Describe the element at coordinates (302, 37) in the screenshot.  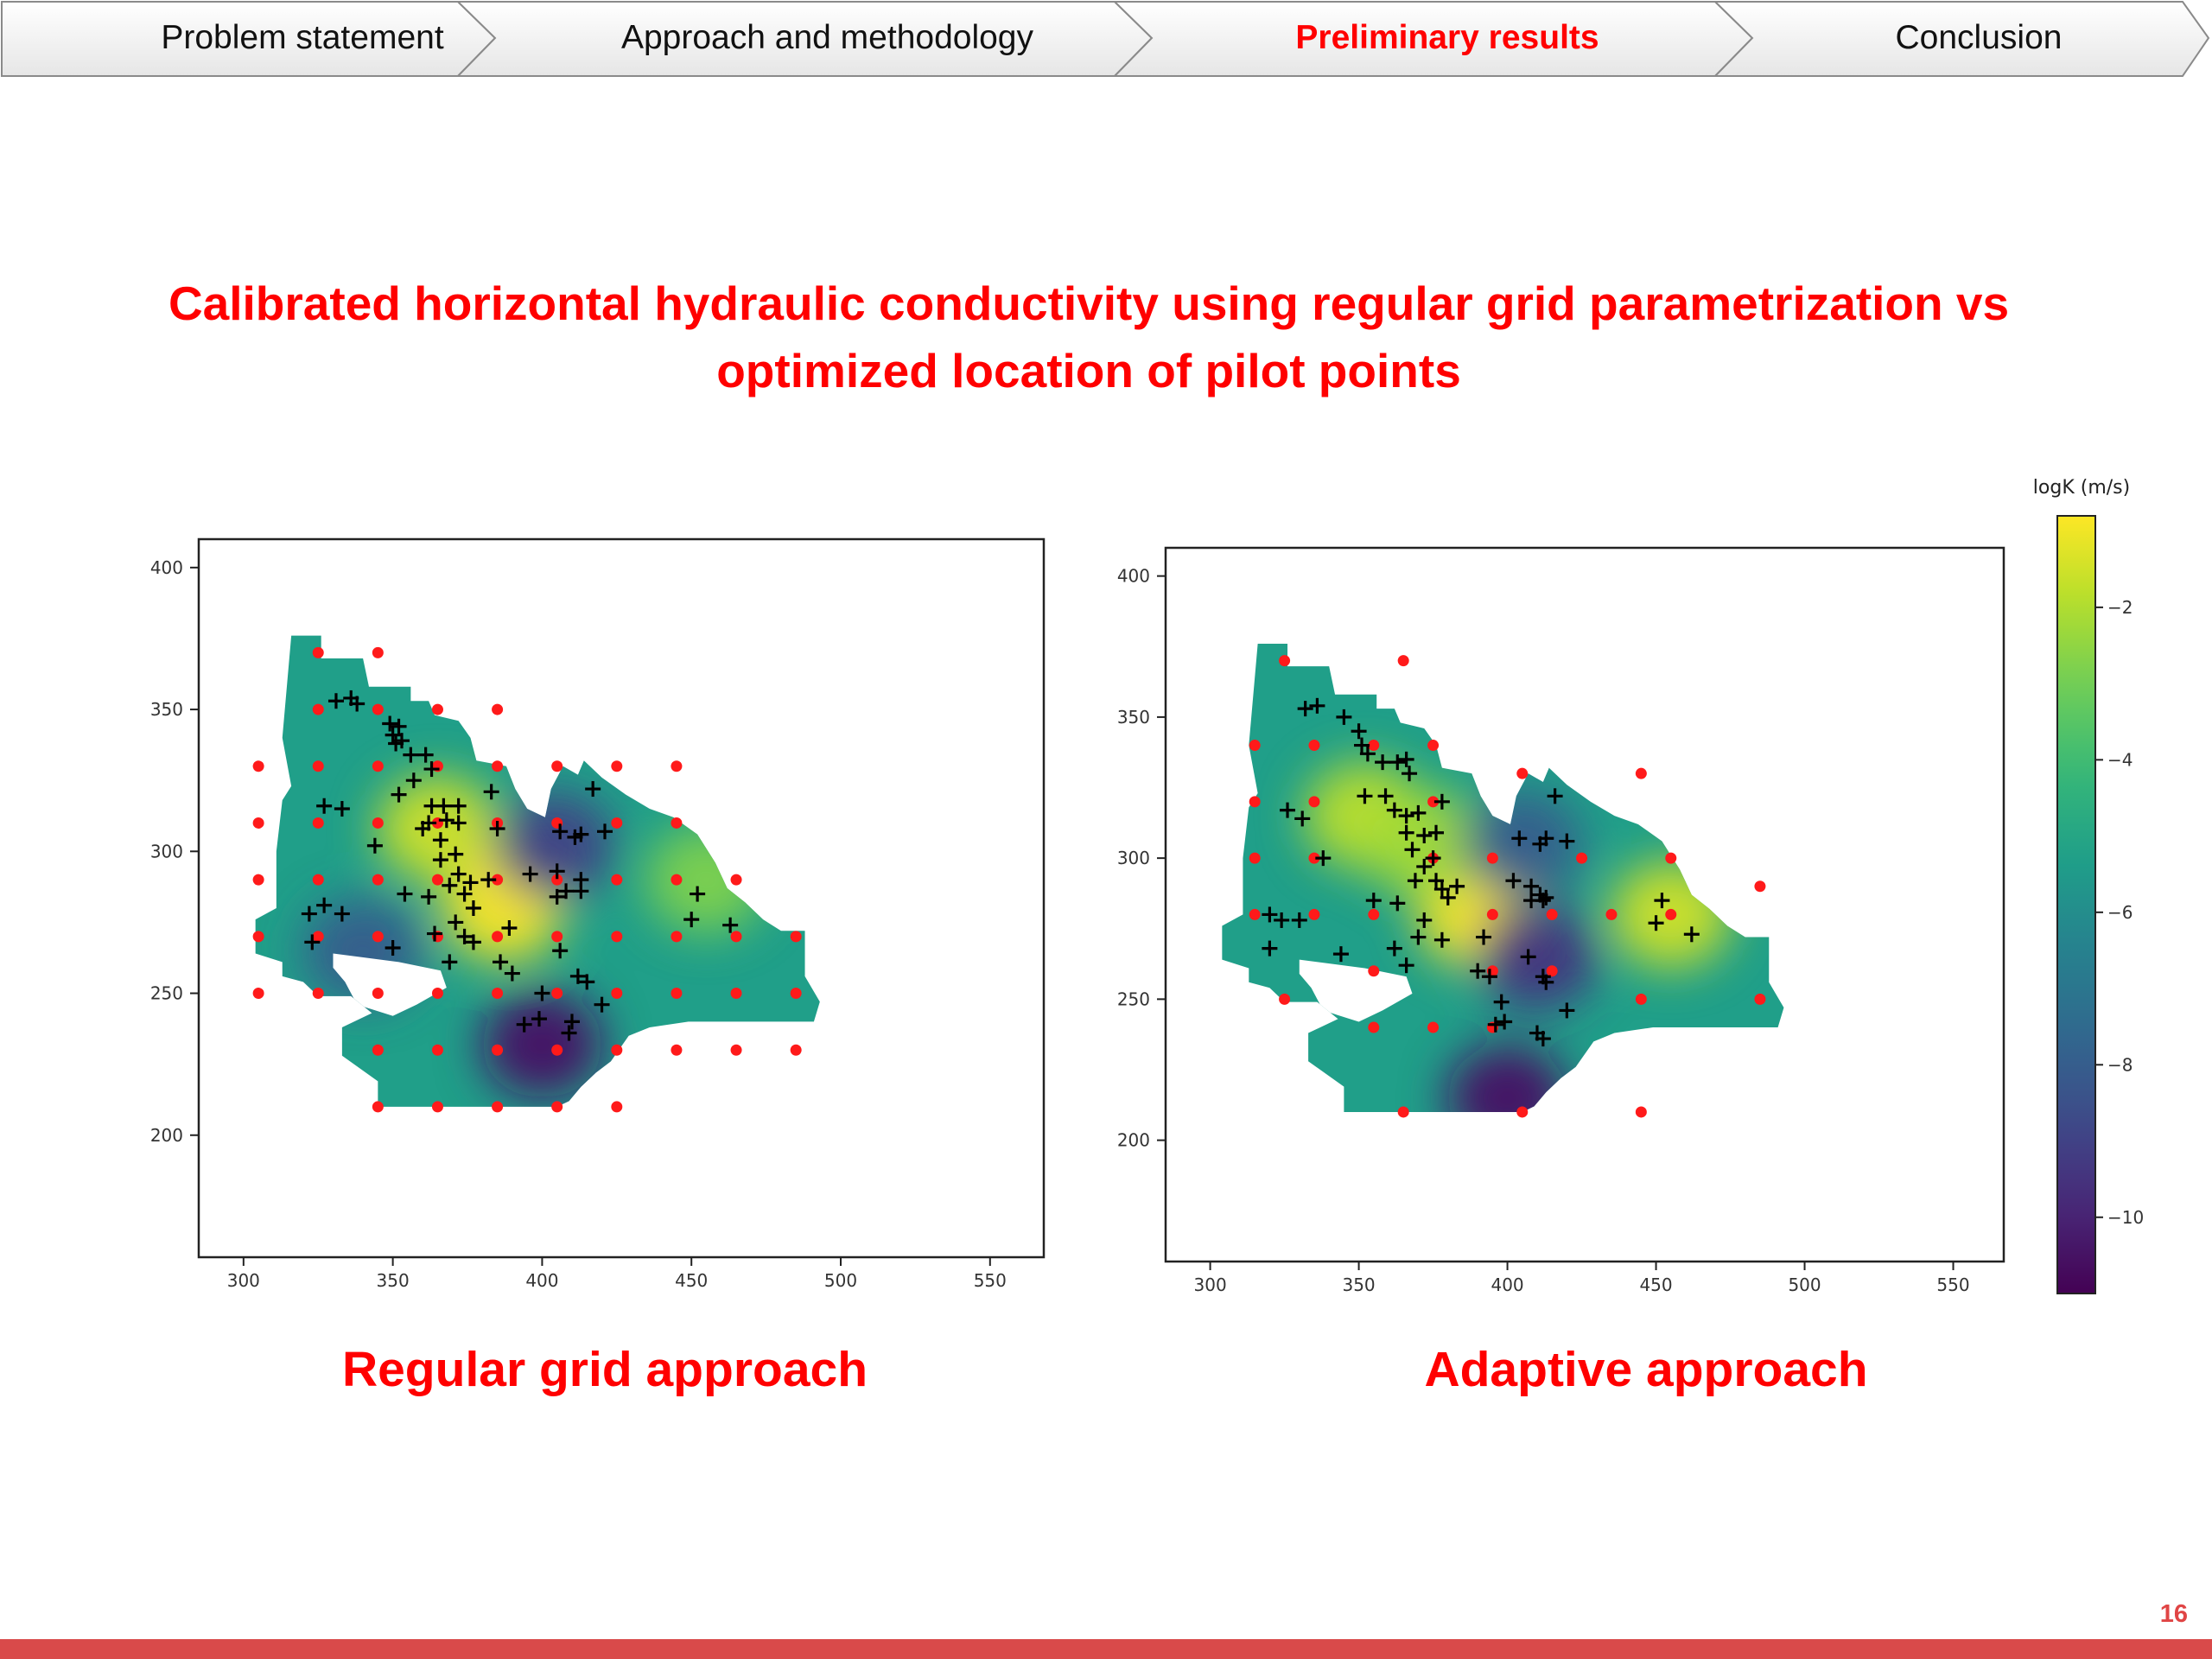
I see `nav-item-problem-statement: Problem statement` at that location.